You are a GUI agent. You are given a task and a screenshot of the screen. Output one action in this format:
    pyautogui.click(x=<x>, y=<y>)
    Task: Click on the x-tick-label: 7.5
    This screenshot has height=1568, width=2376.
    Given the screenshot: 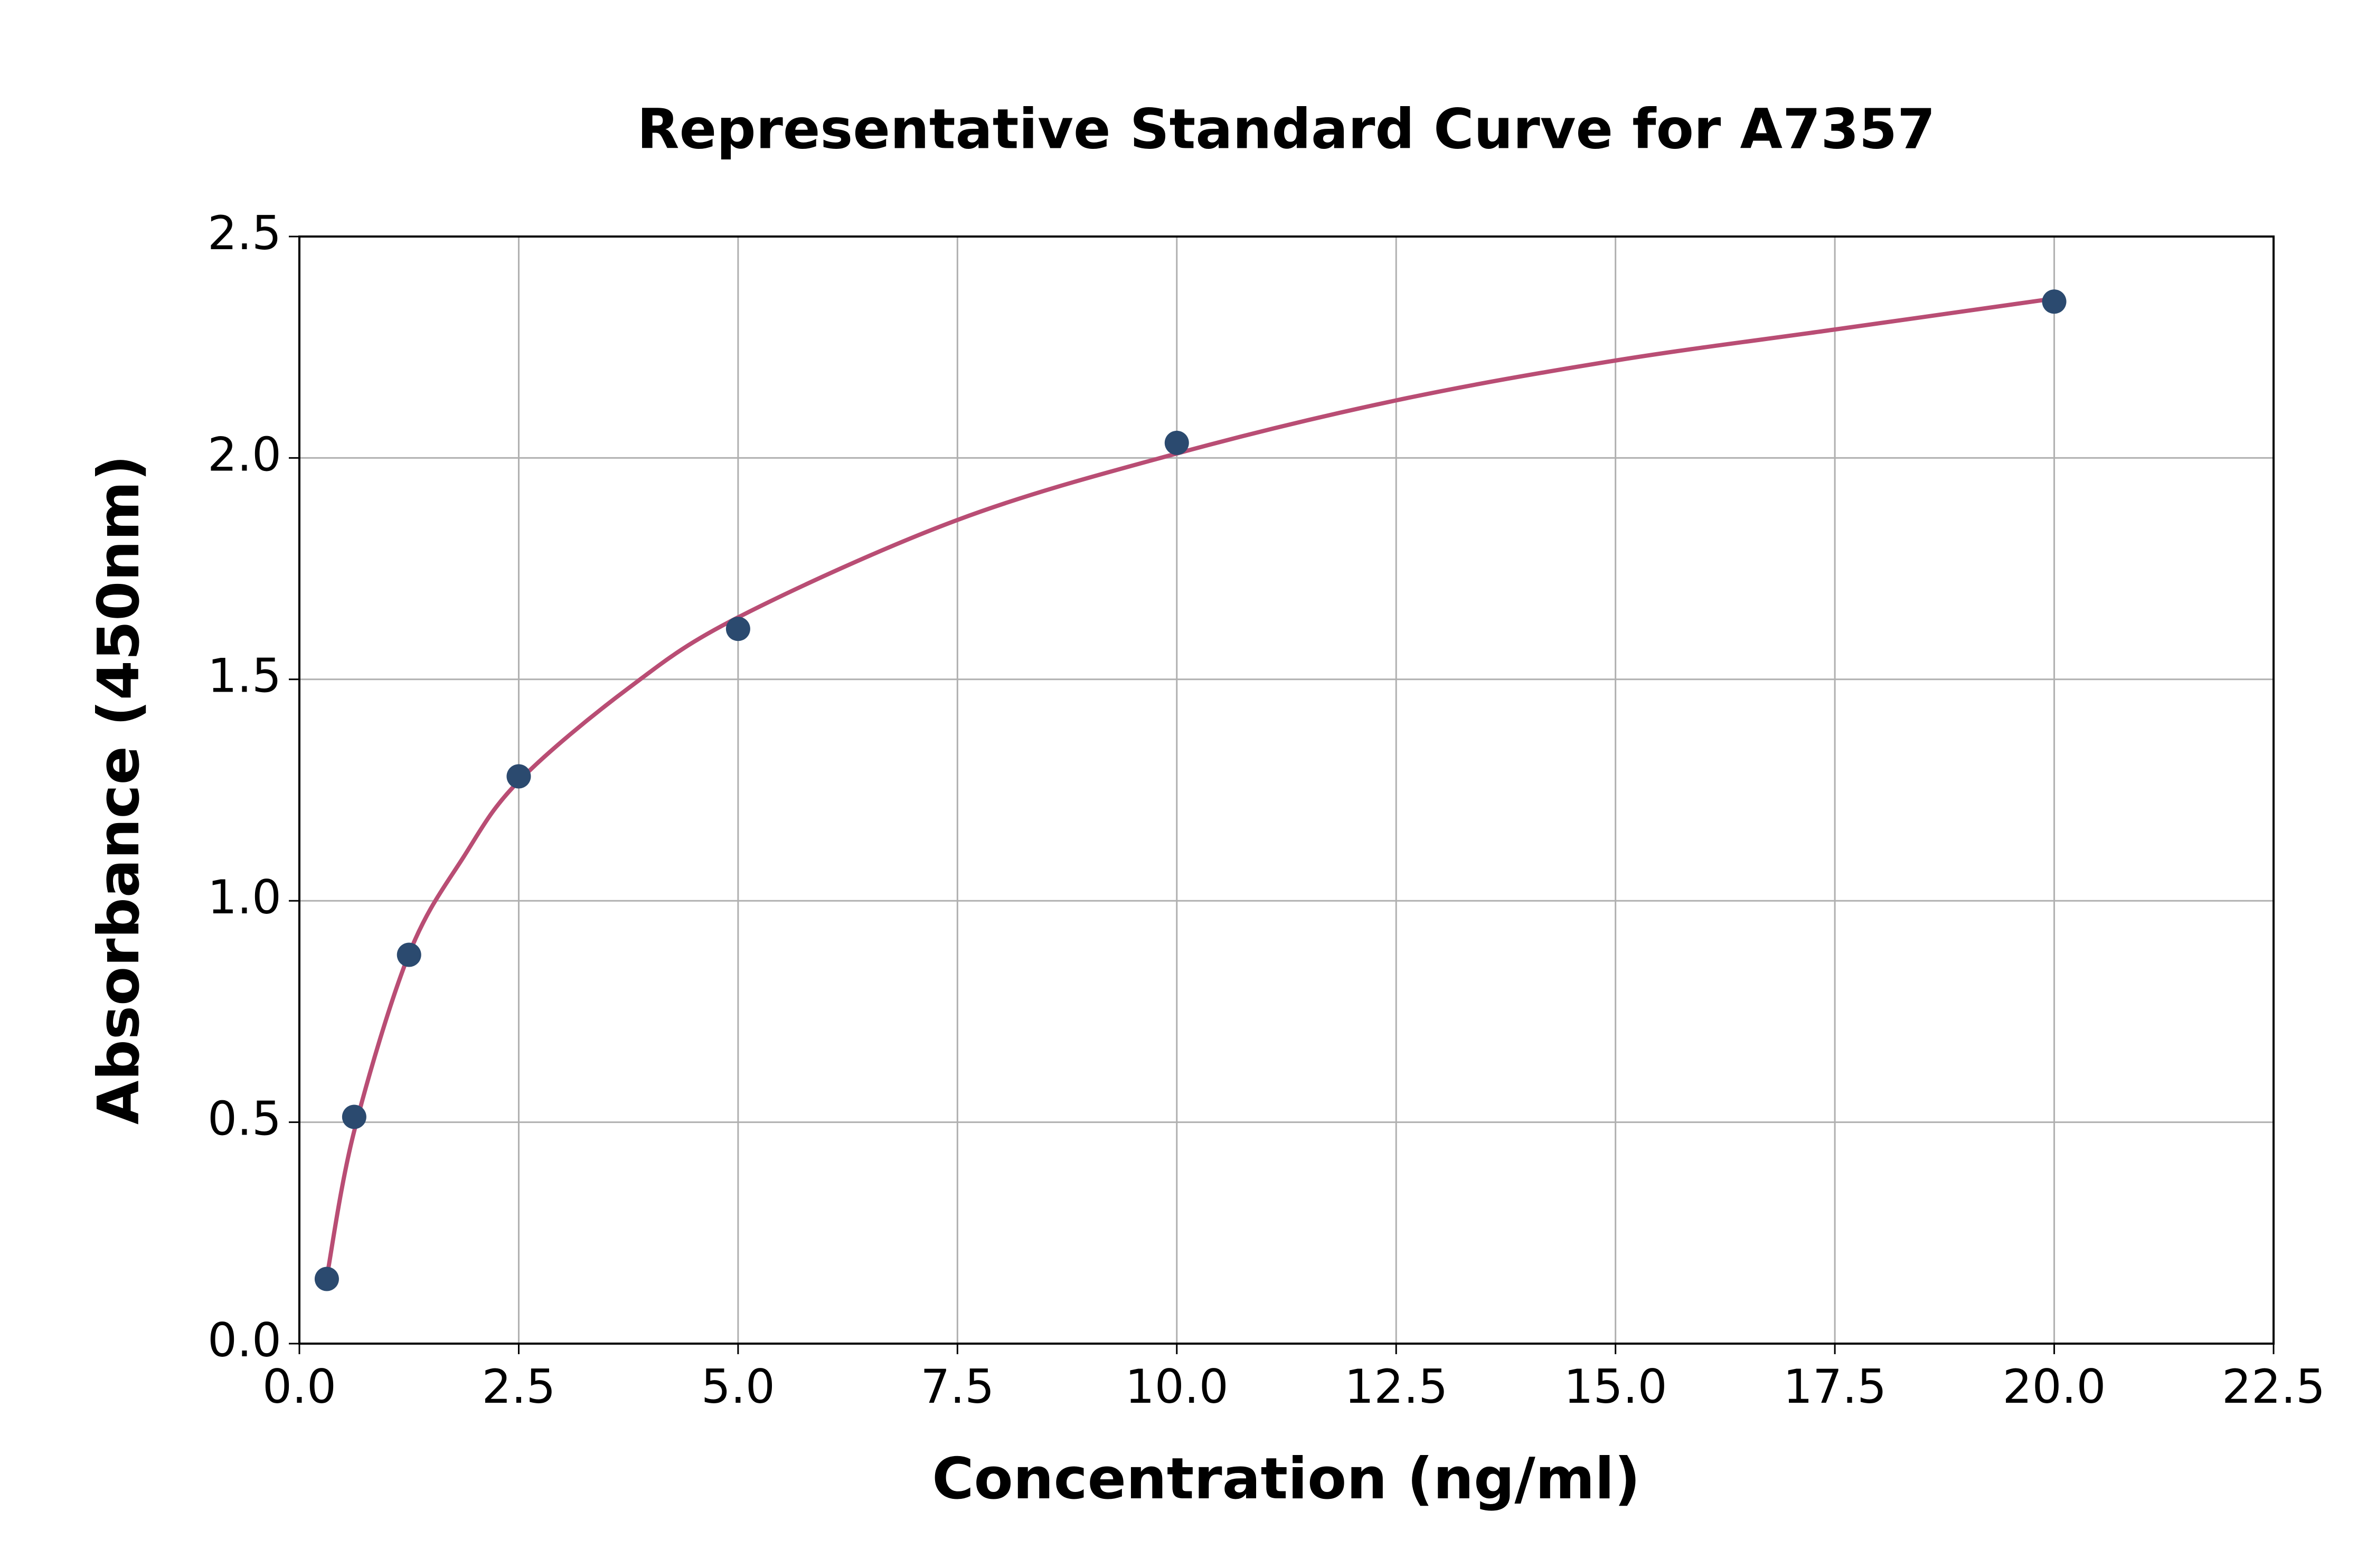 What is the action you would take?
    pyautogui.click(x=957, y=1386)
    